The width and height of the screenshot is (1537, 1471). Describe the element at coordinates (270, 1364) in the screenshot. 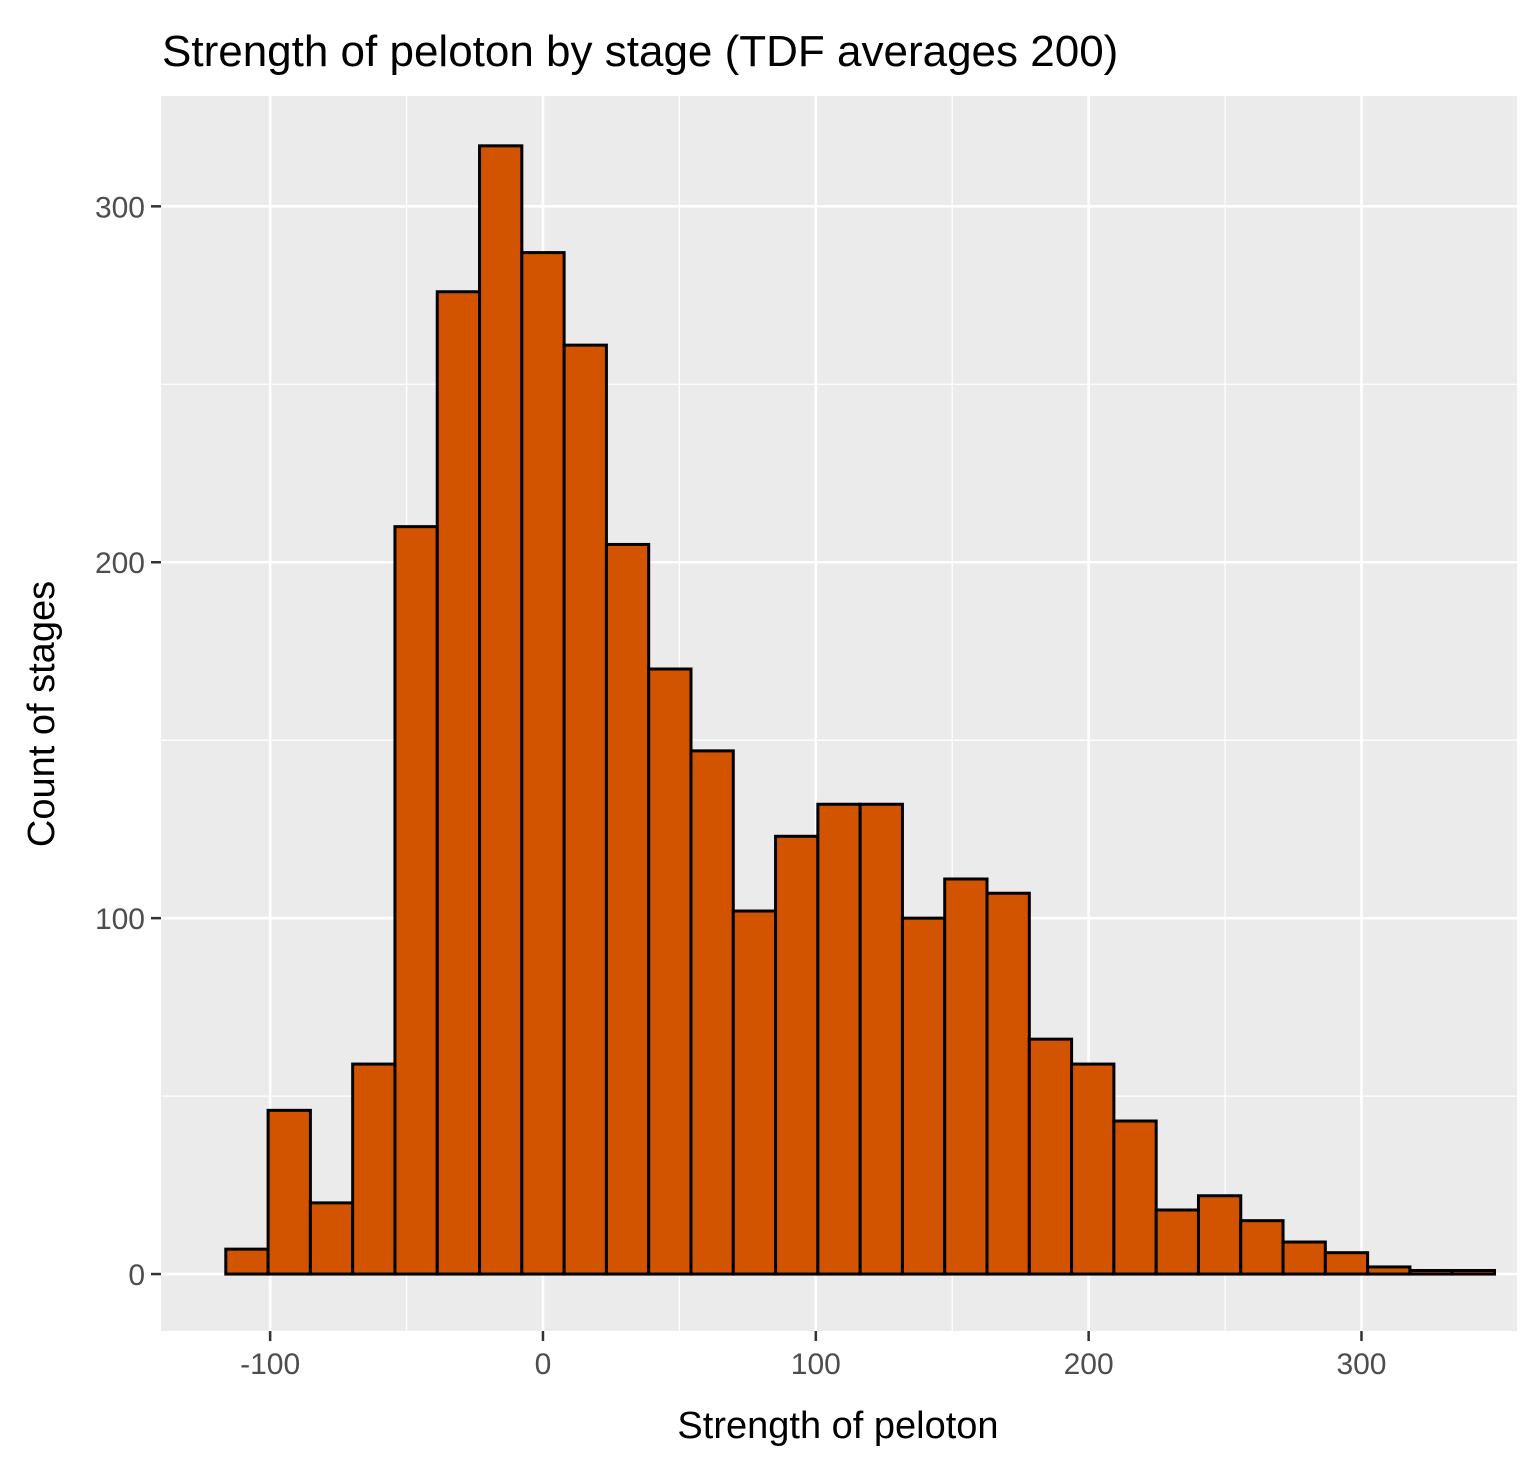

I see `x-tick-label: -100` at that location.